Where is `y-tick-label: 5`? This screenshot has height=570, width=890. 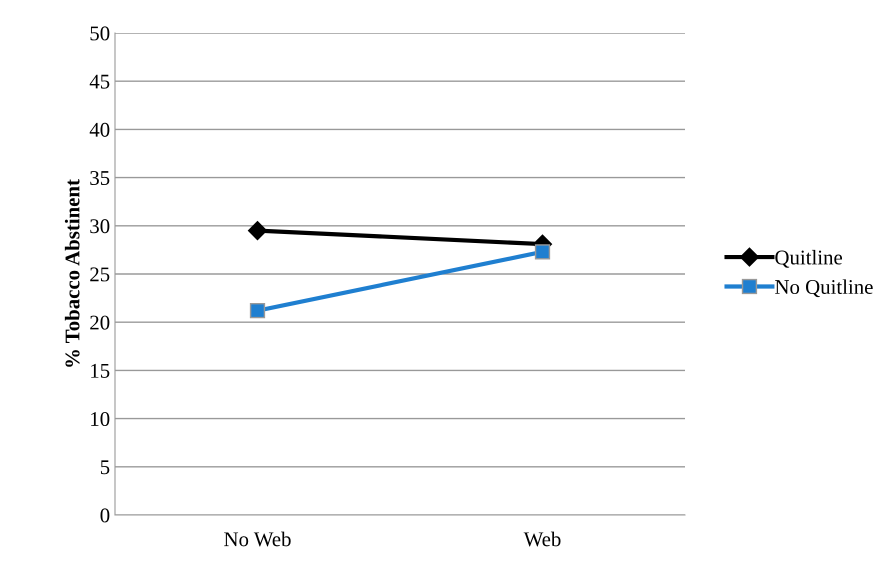
y-tick-label: 5 is located at coordinates (105, 467).